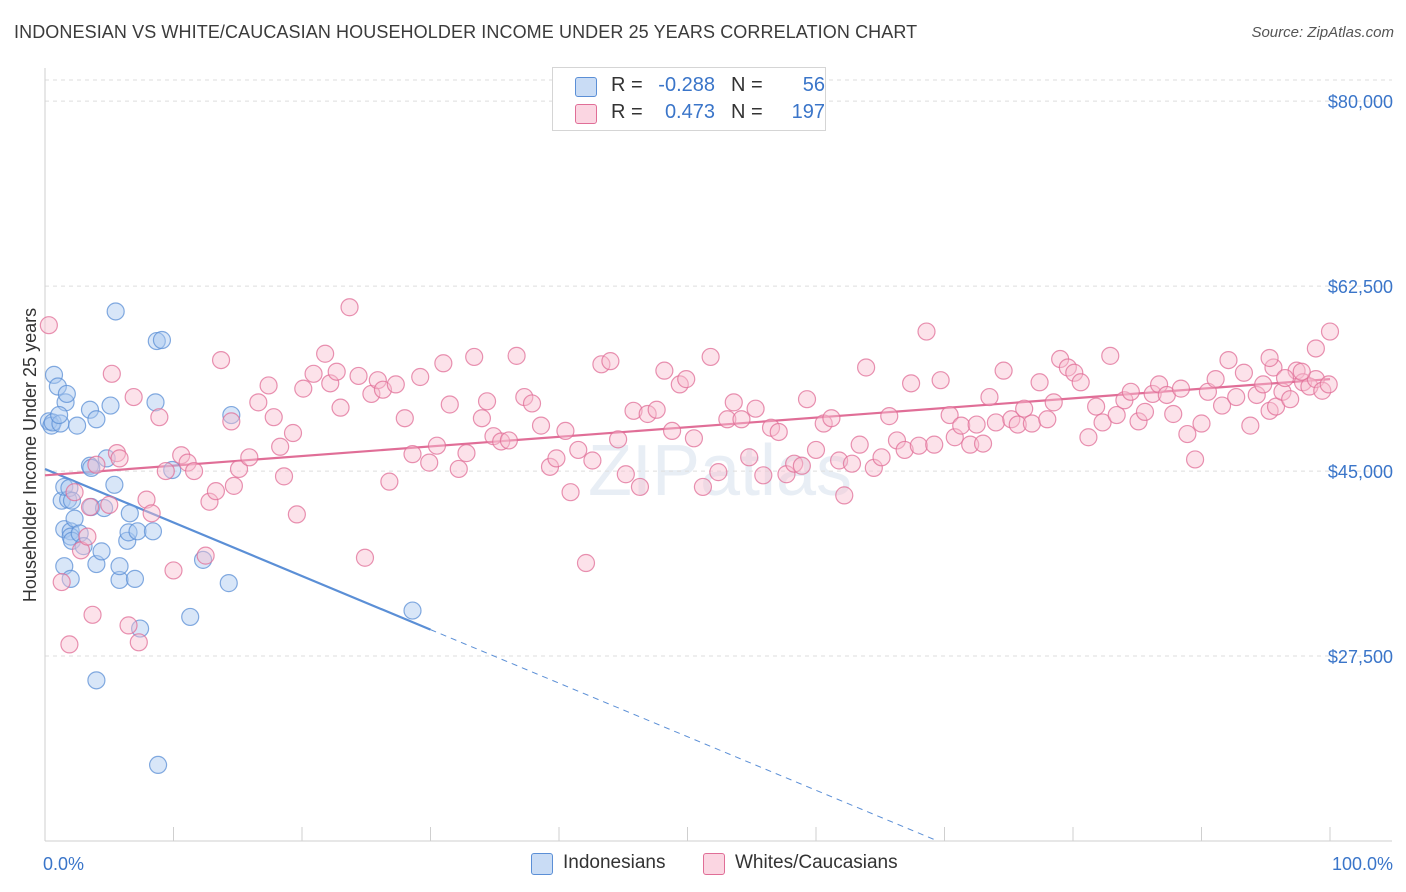  What do you see at coordinates (1360, 472) in the screenshot?
I see `y-tick-label: $45,000` at bounding box center [1360, 472].